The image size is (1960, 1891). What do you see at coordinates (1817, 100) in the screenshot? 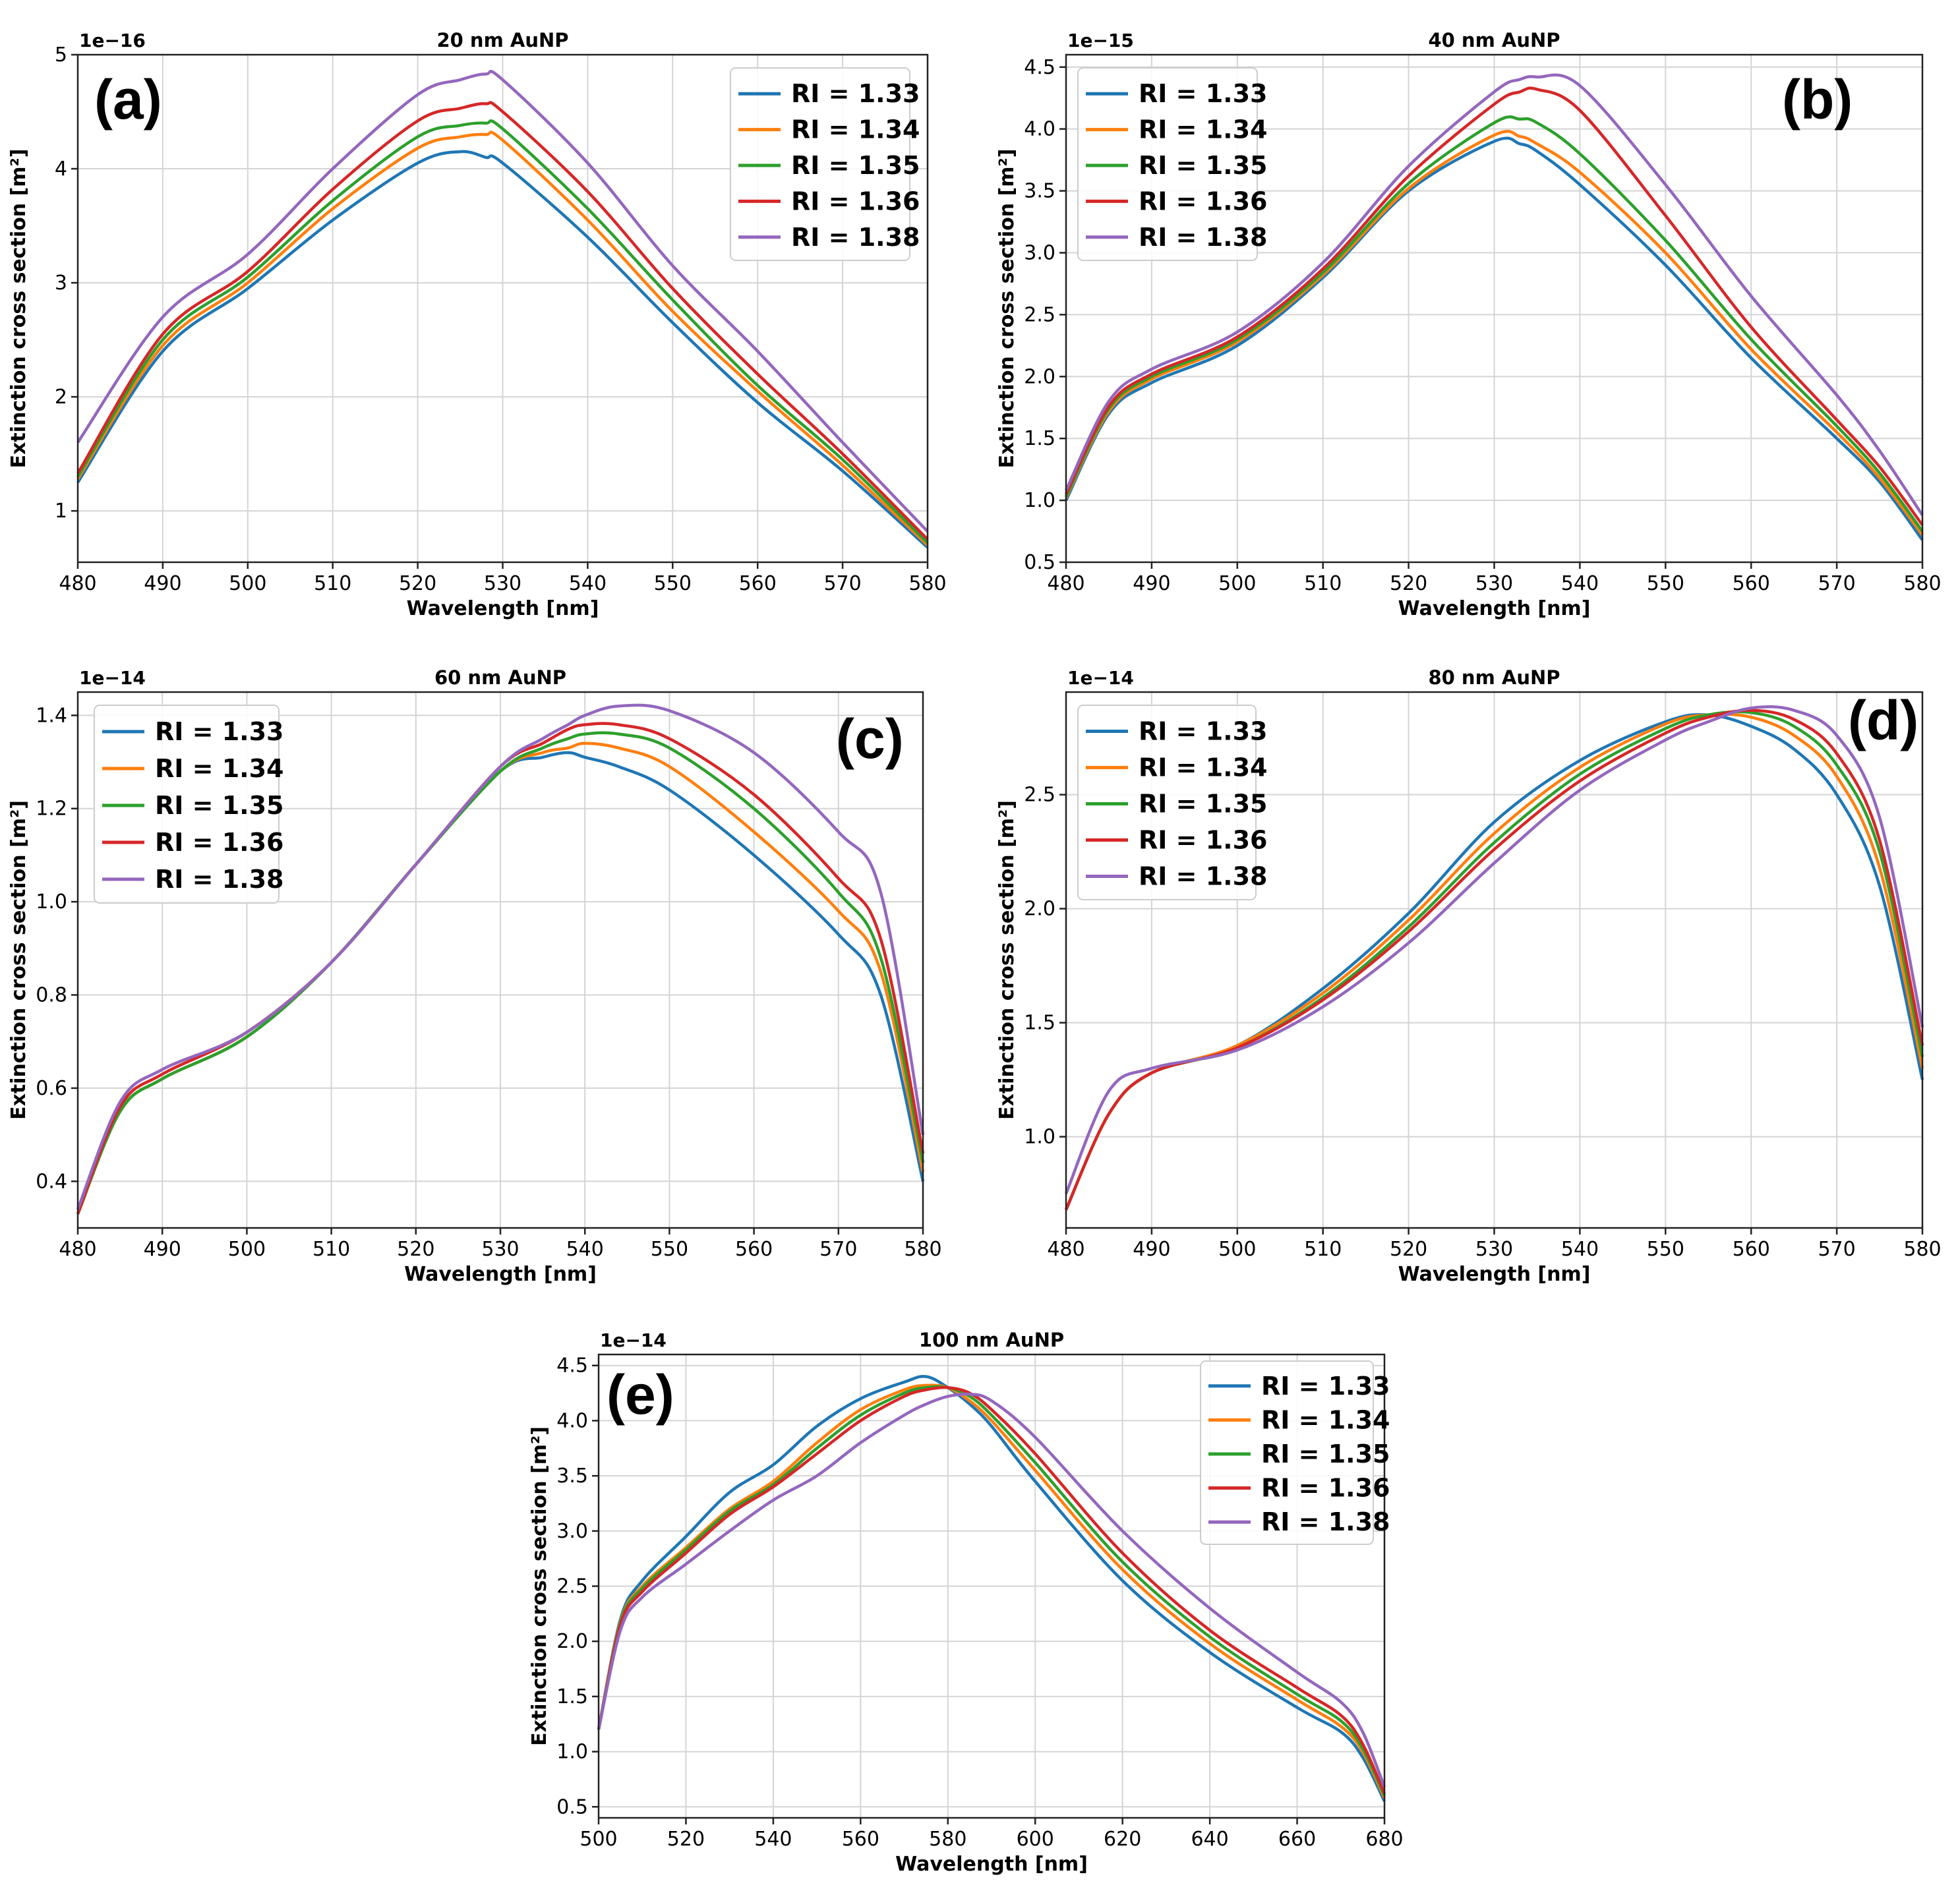
I see `panel-label: (b)` at bounding box center [1817, 100].